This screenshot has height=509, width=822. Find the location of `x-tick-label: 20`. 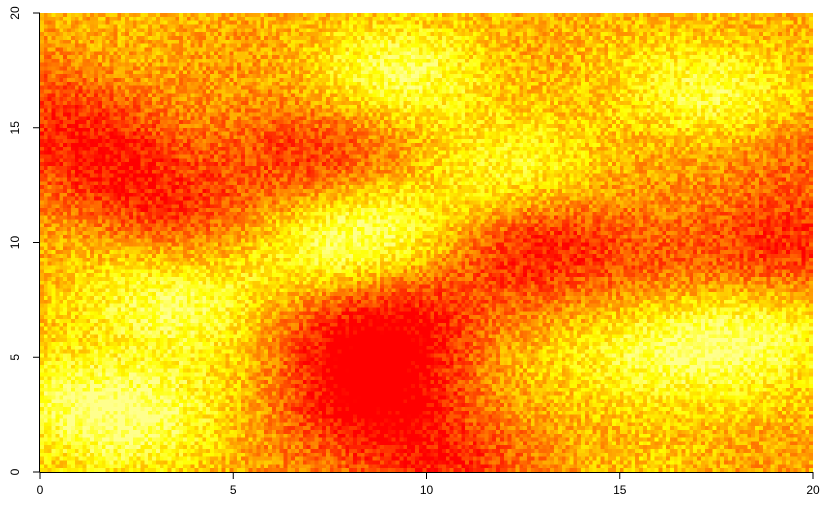

x-tick-label: 20 is located at coordinates (813, 490).